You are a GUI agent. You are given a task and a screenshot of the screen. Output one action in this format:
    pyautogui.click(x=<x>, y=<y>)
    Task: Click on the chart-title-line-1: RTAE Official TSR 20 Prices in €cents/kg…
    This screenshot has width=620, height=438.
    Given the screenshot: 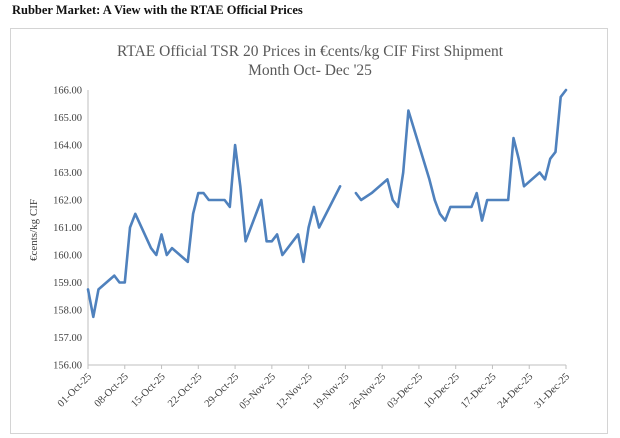 What is the action you would take?
    pyautogui.click(x=310, y=51)
    